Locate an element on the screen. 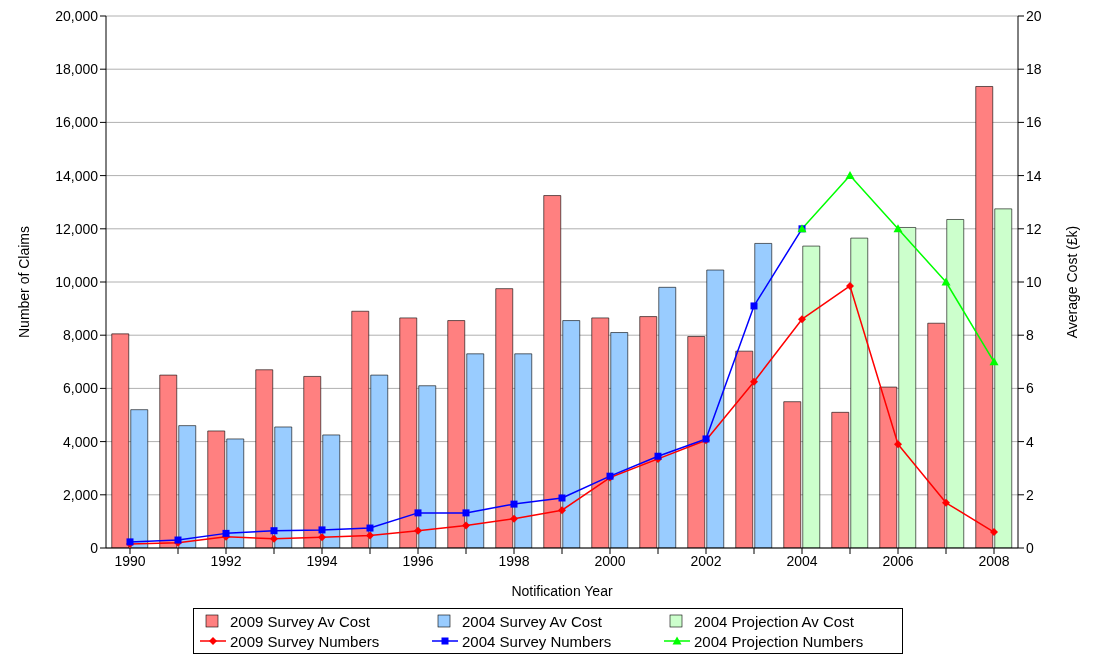 This screenshot has width=1105, height=662. x-tick-label: 2000 is located at coordinates (610, 560).